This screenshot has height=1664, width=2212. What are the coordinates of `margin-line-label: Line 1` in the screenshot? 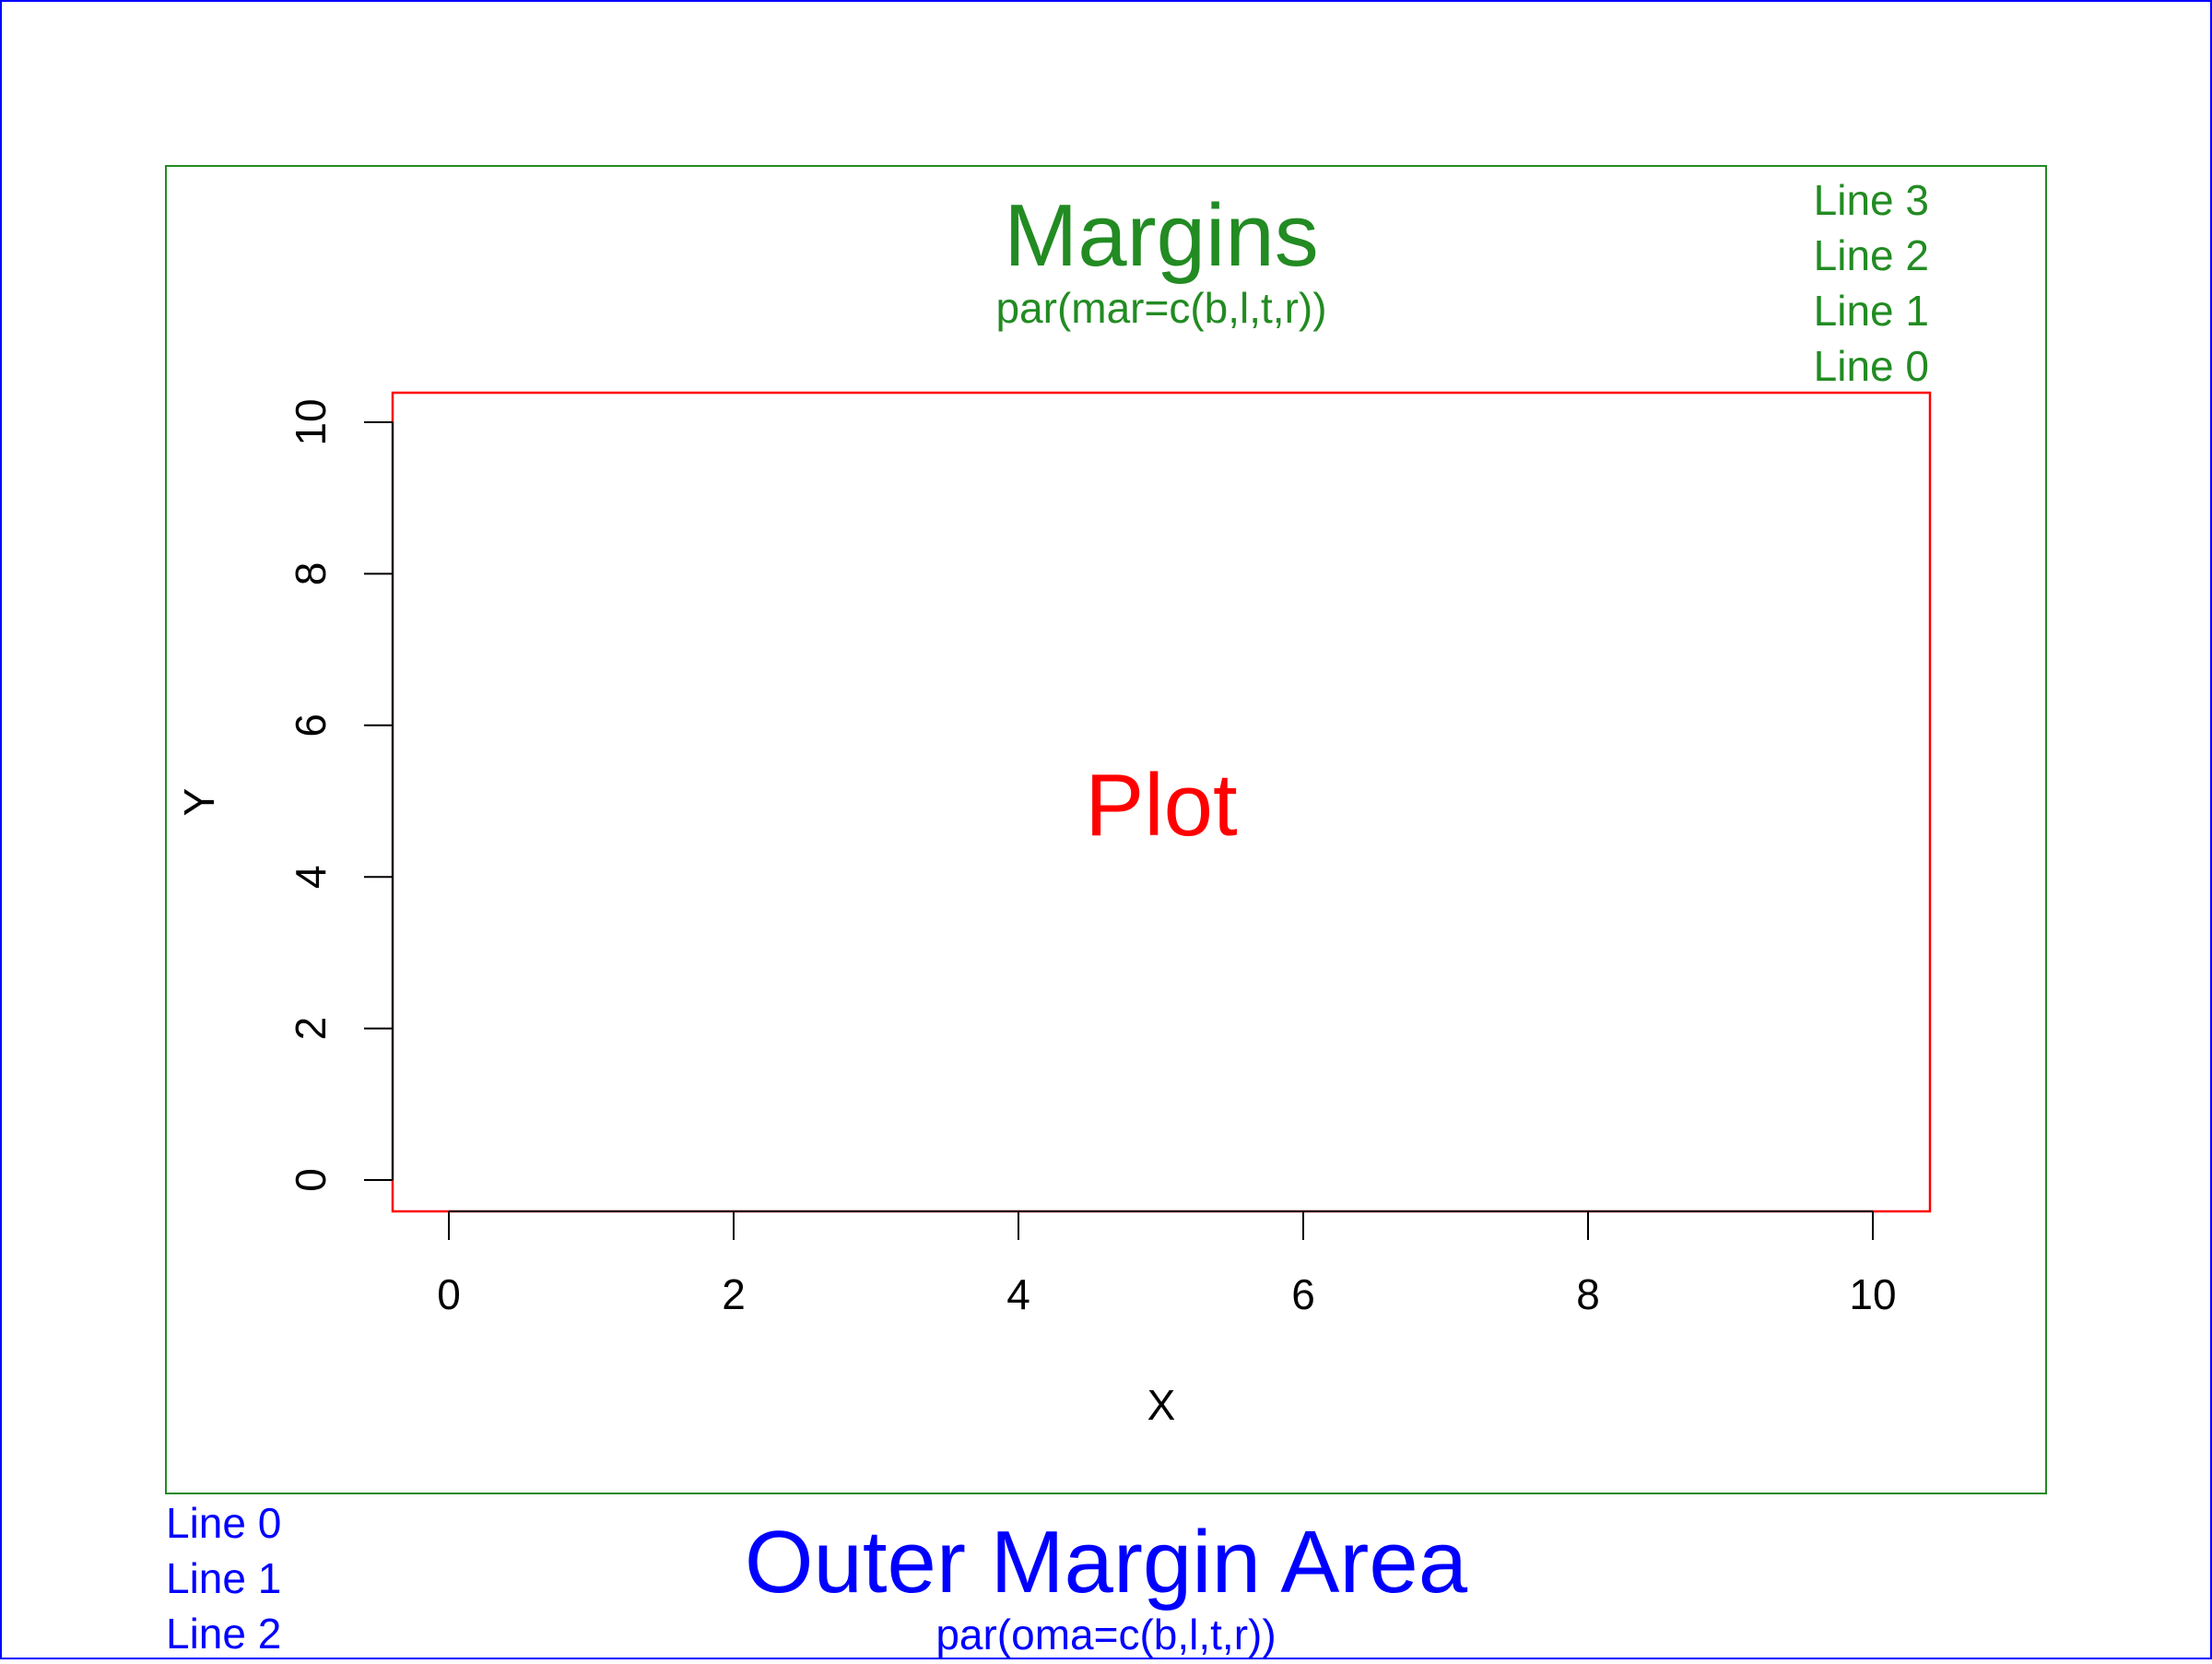 It's located at (1871, 311).